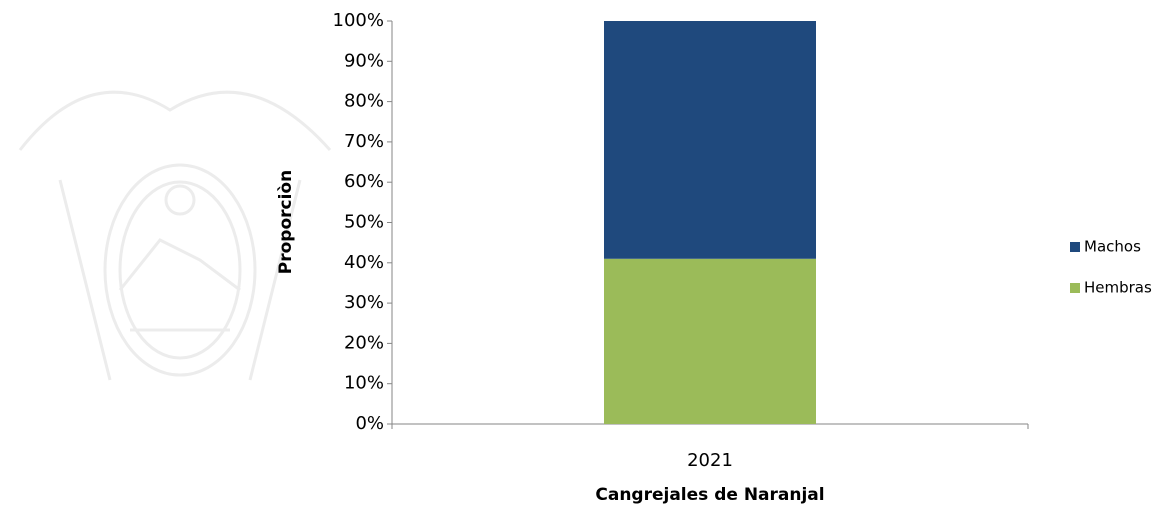  Describe the element at coordinates (286, 222) in the screenshot. I see `y-axis-title: Proporciòn` at that location.